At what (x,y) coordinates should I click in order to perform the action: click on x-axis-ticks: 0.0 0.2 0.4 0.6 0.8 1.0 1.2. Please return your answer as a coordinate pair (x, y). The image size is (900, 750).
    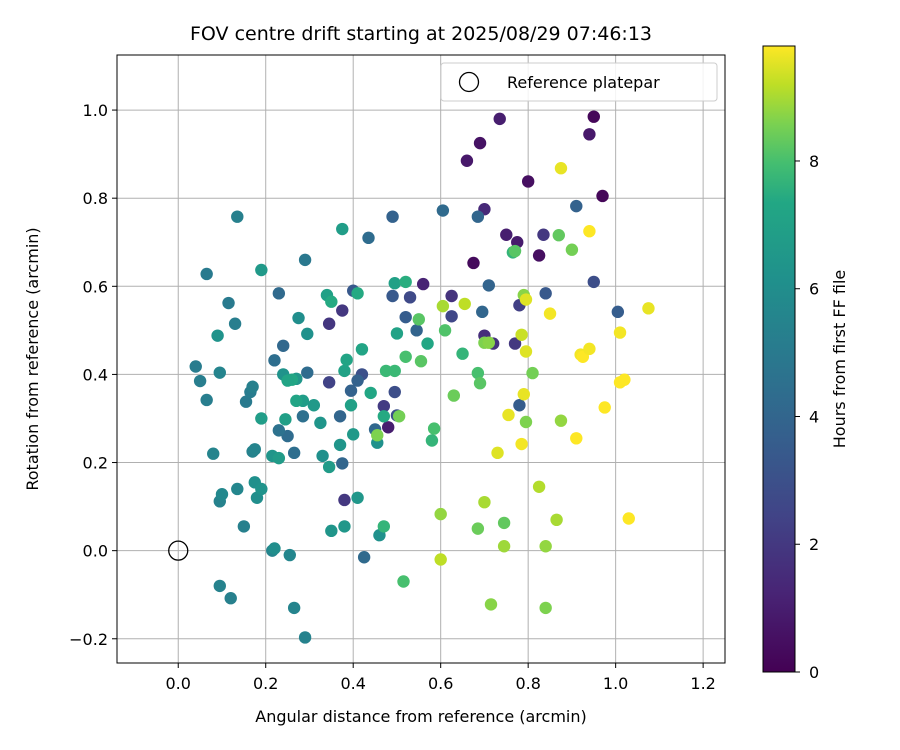
    Looking at the image, I should click on (441, 678).